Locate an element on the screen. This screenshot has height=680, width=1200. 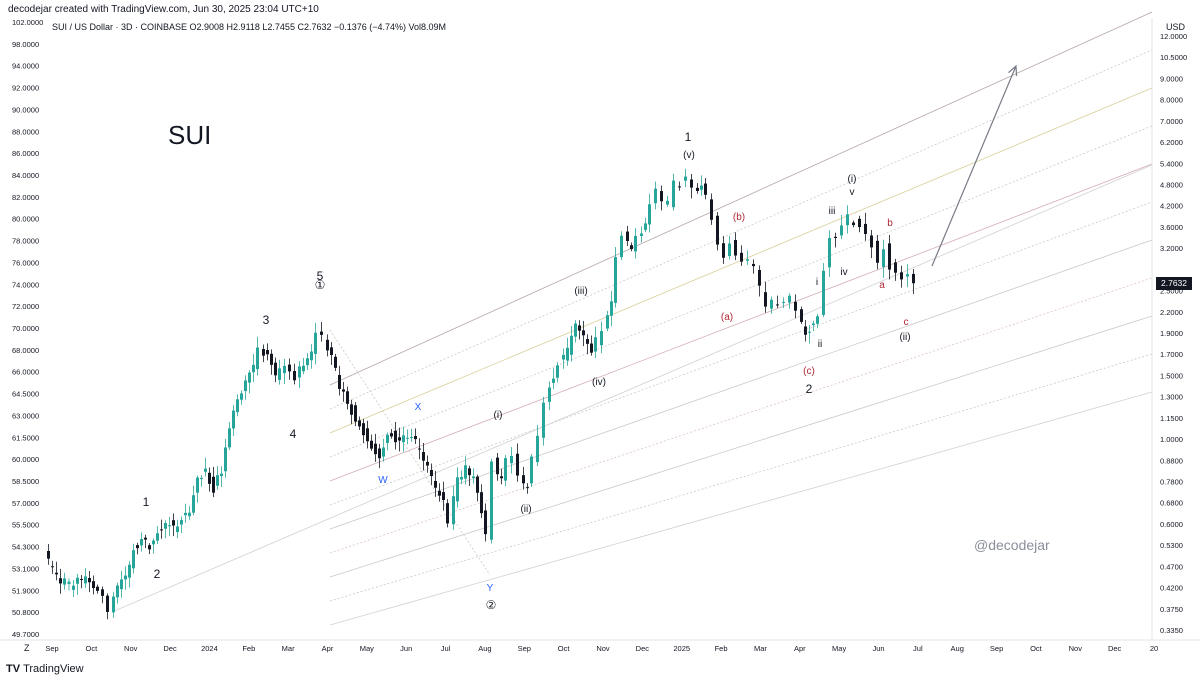
right-axis-tick: 0.4700 is located at coordinates (1171, 566).